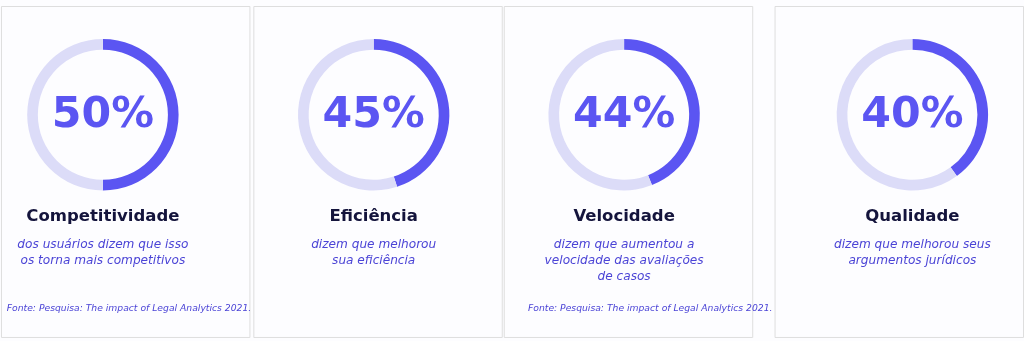  Describe the element at coordinates (912, 112) in the screenshot. I see `data-label: 40%` at that location.